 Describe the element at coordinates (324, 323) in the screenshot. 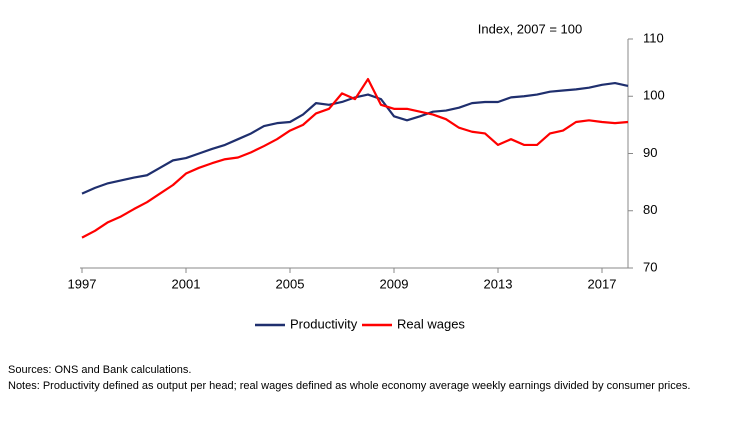

I see `legend-label: Productivity` at that location.